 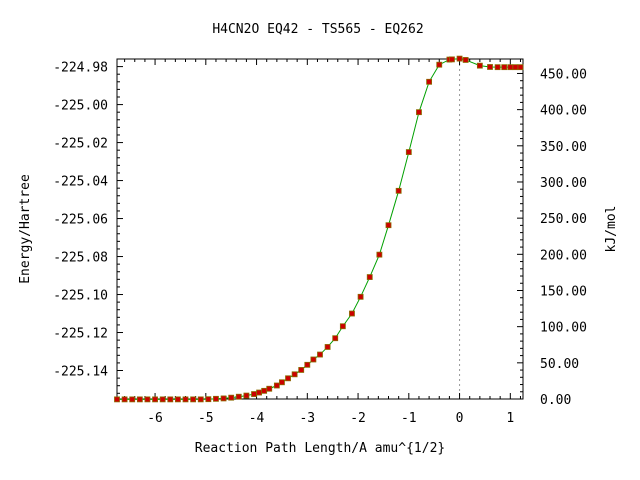 I want to click on y2-tick-label: 0.00, so click(x=555, y=400).